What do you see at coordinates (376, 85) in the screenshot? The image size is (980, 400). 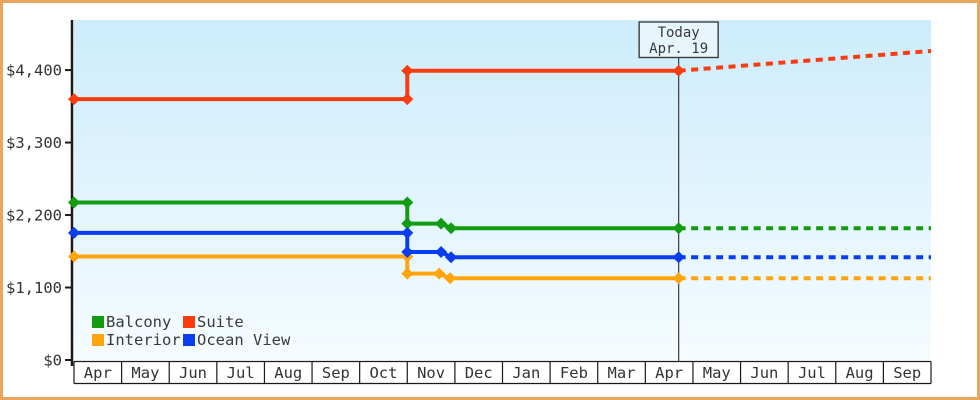 I see `series-line-suite` at bounding box center [376, 85].